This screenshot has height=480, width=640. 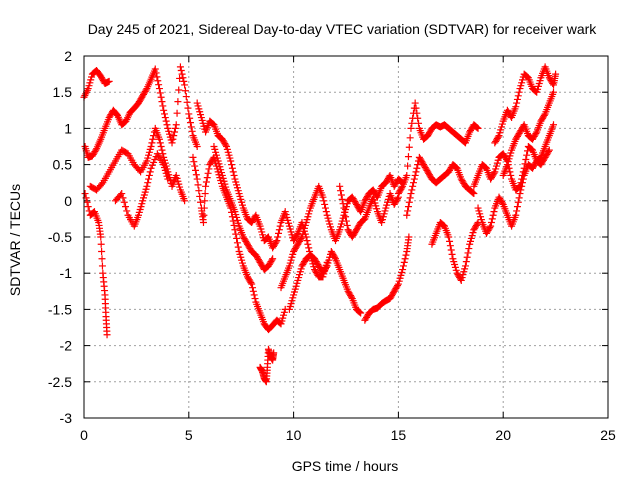 What do you see at coordinates (66, 418) in the screenshot?
I see `y-tick-label: -3` at bounding box center [66, 418].